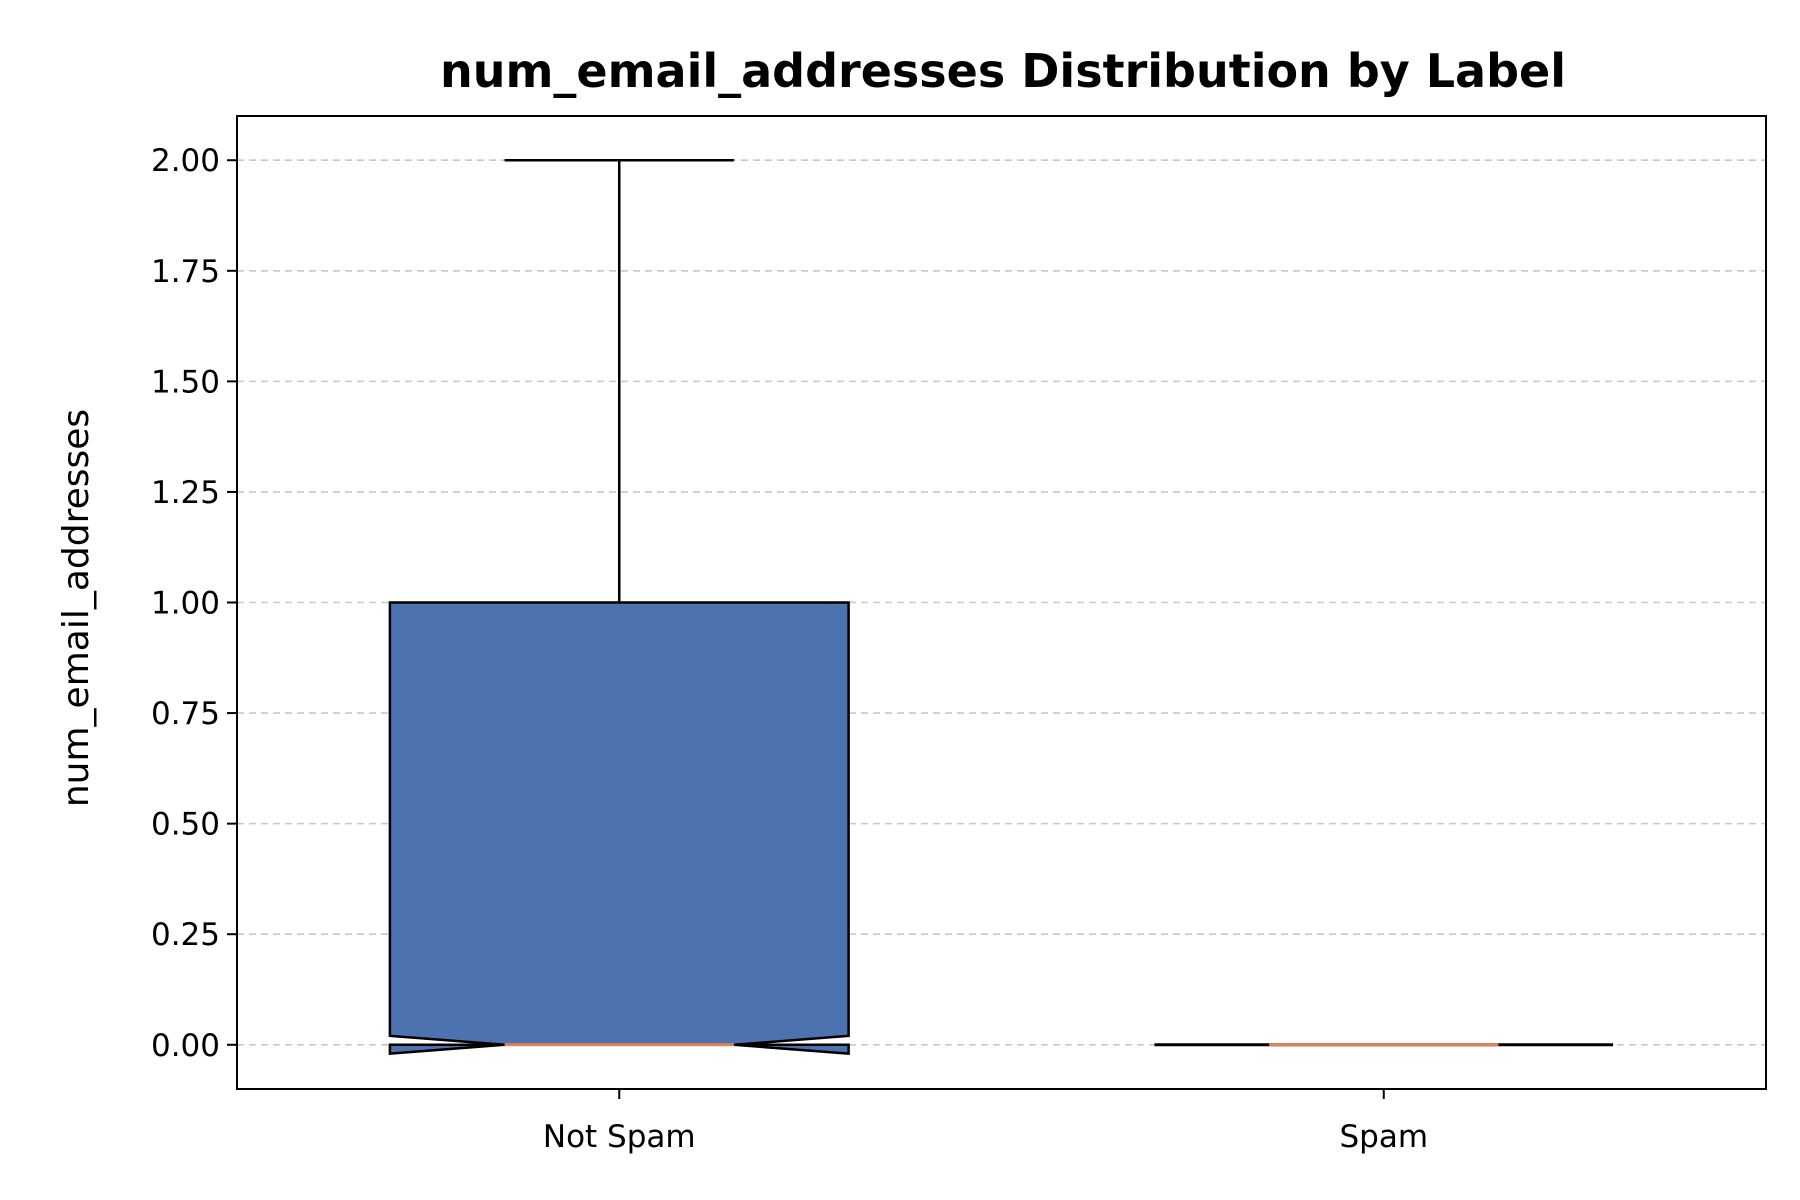 The image size is (1800, 1200). What do you see at coordinates (185, 272) in the screenshot?
I see `y-tick-label: 1.75` at bounding box center [185, 272].